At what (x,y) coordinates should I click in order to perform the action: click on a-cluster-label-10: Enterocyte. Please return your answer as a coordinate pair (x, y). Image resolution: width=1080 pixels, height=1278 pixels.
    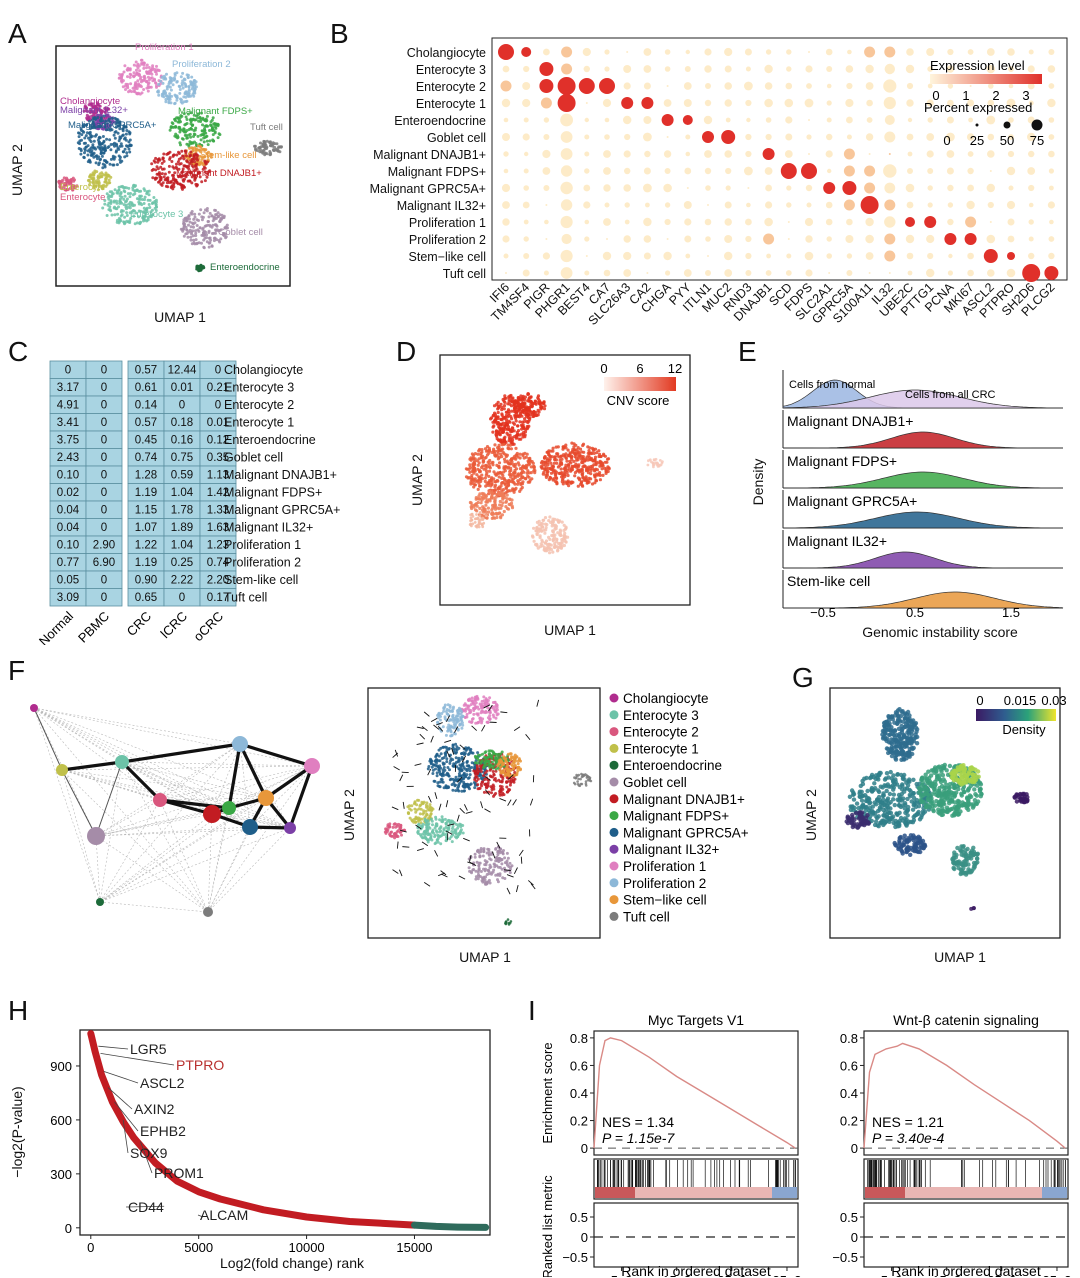
    Looking at the image, I should click on (82, 197).